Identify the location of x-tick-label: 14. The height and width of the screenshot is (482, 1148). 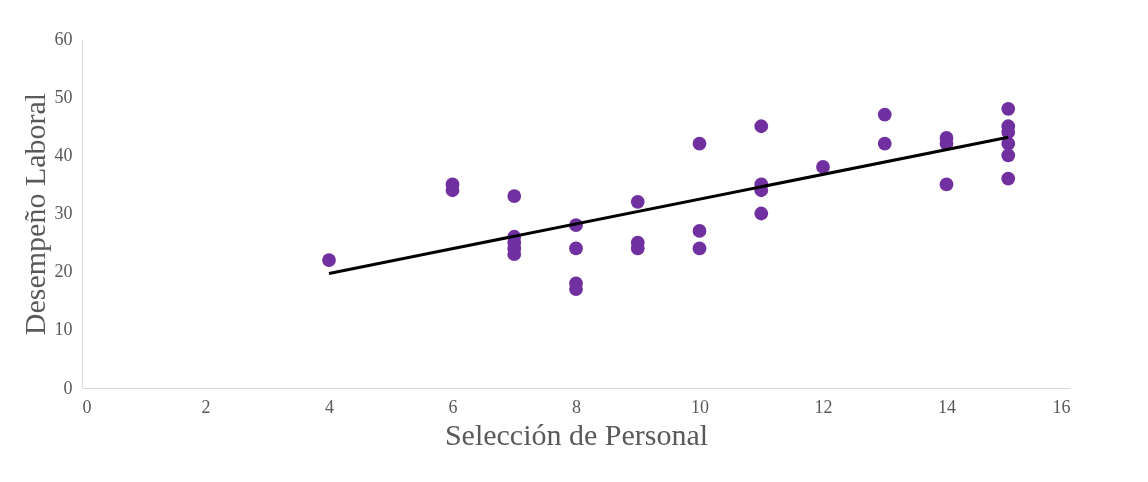
(947, 406).